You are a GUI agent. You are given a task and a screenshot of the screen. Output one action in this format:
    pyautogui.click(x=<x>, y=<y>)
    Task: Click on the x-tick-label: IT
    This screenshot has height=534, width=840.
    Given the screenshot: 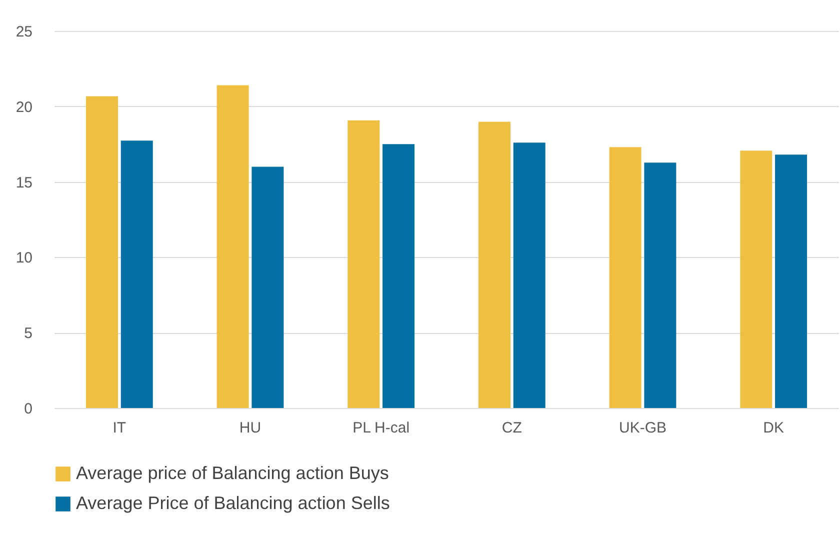 What is the action you would take?
    pyautogui.click(x=119, y=428)
    